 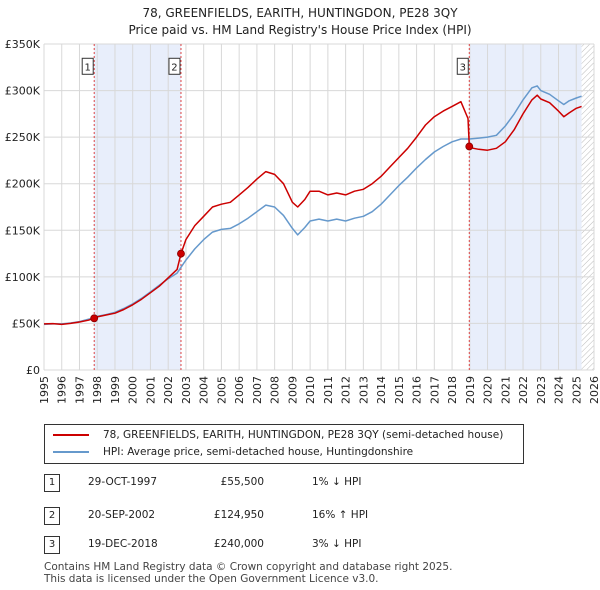 What do you see at coordinates (587, 207) in the screenshot?
I see `forecast-hatch` at bounding box center [587, 207].